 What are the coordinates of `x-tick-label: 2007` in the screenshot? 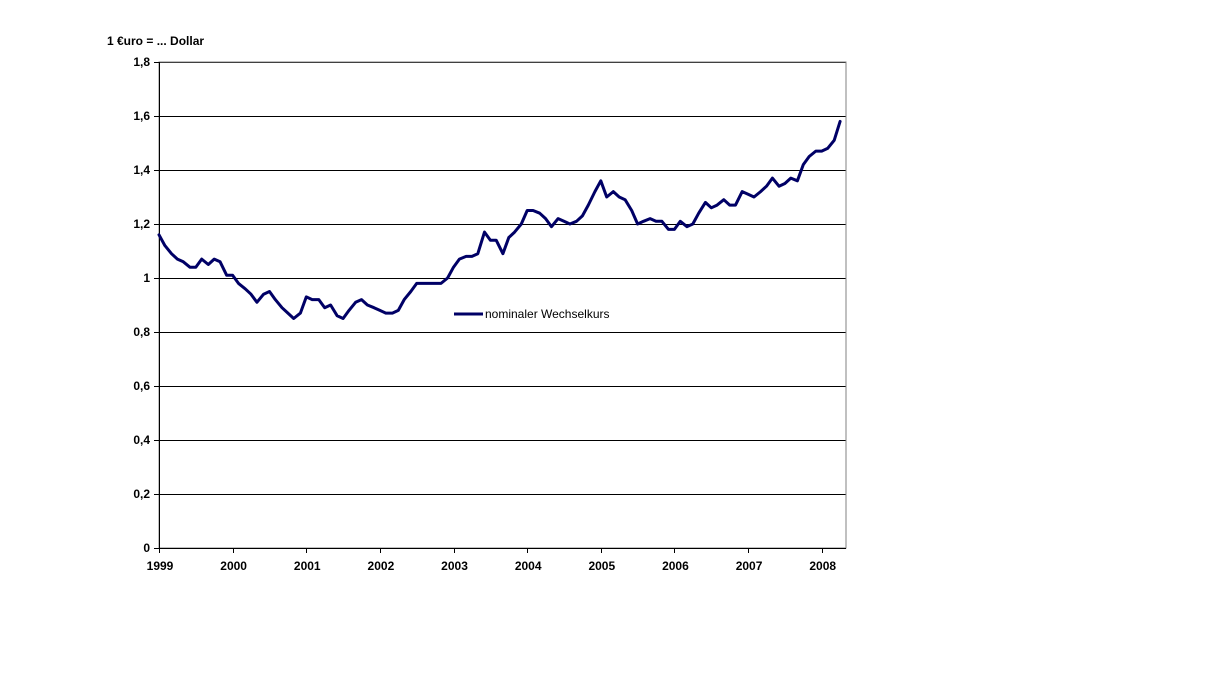 It's located at (749, 566).